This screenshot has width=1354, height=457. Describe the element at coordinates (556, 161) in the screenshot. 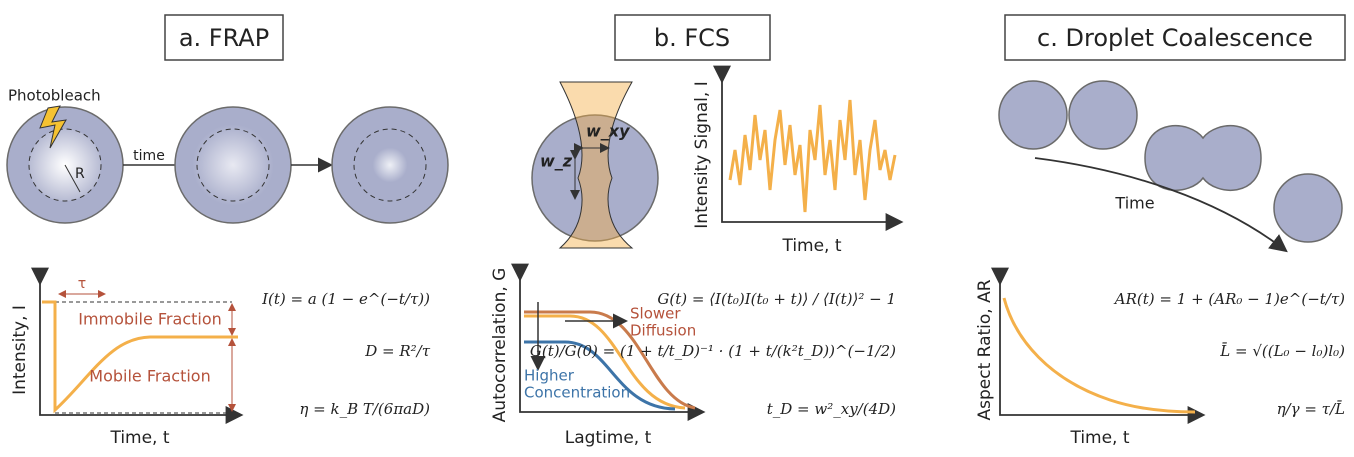

I see `wz-label: w_z` at that location.